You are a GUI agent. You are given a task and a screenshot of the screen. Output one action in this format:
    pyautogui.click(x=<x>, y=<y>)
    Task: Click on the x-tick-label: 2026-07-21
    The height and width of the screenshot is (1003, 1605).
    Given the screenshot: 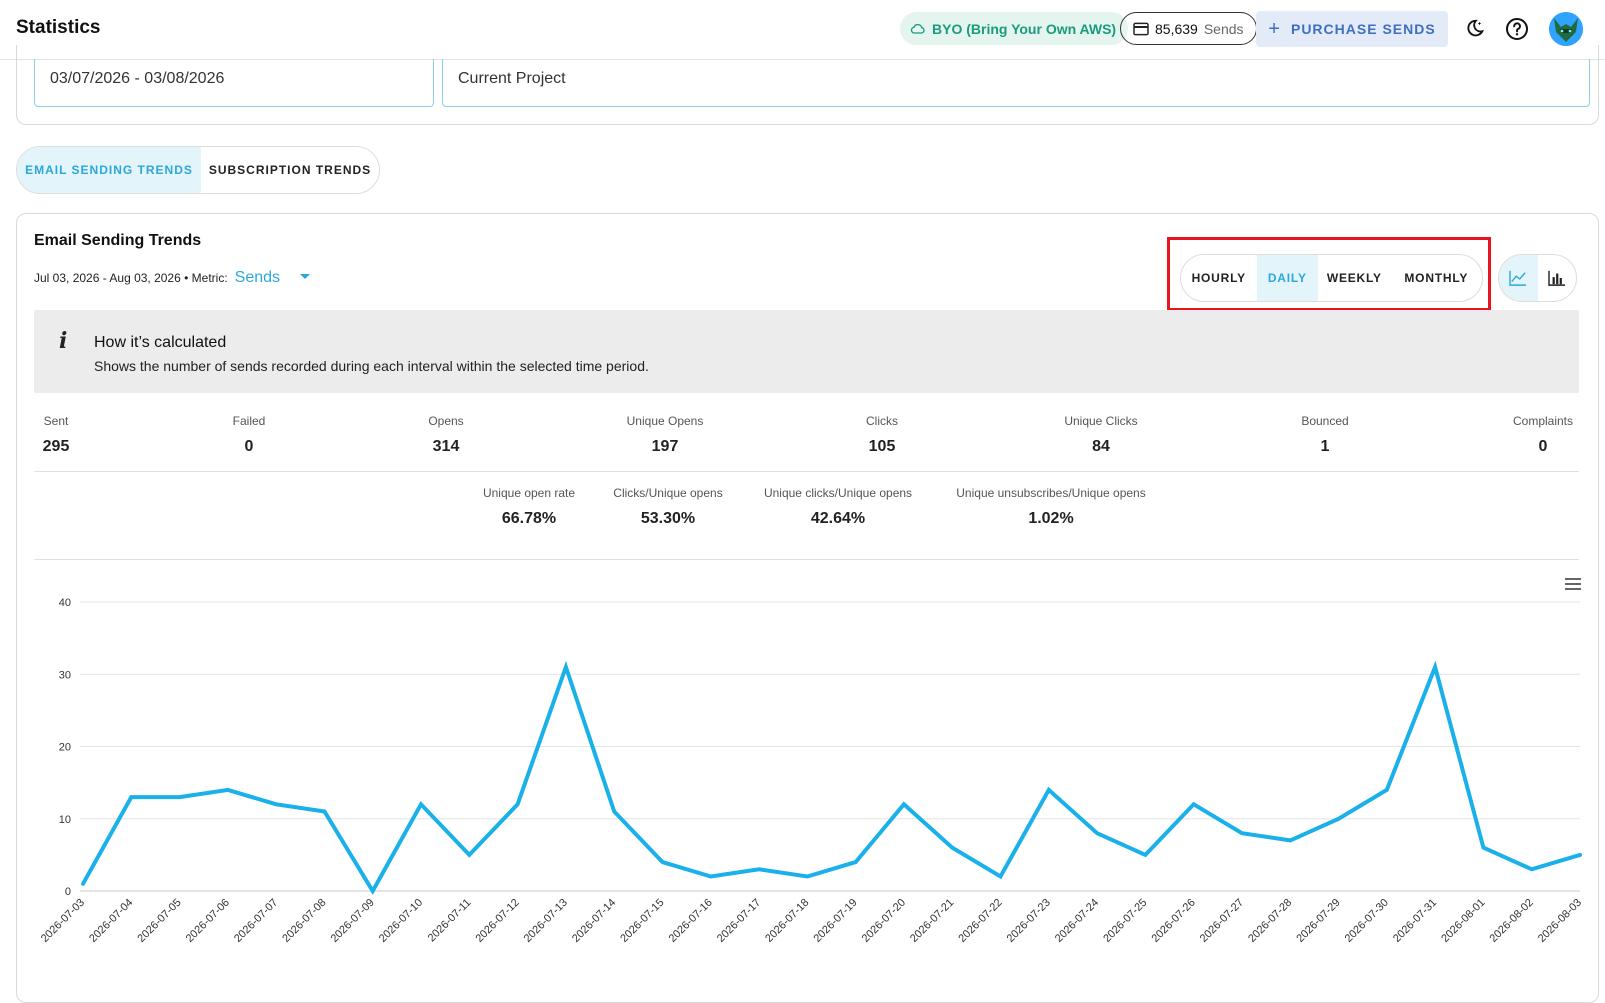 What is the action you would take?
    pyautogui.click(x=932, y=921)
    